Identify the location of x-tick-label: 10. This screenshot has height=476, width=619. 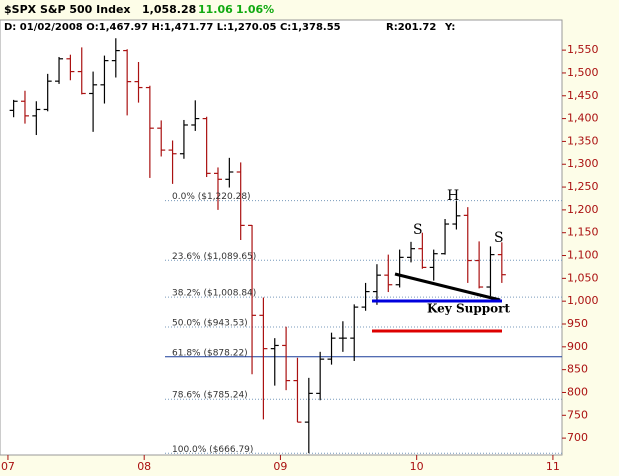
(417, 466).